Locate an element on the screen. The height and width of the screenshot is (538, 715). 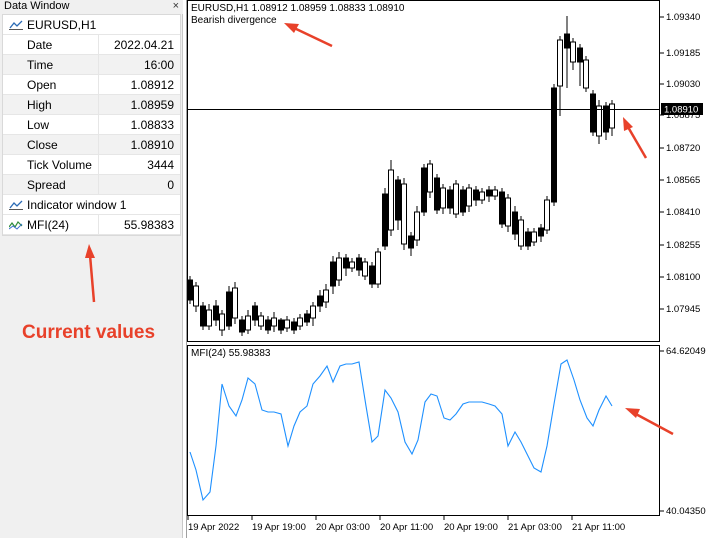
data-row-key: Close is located at coordinates (51, 144).